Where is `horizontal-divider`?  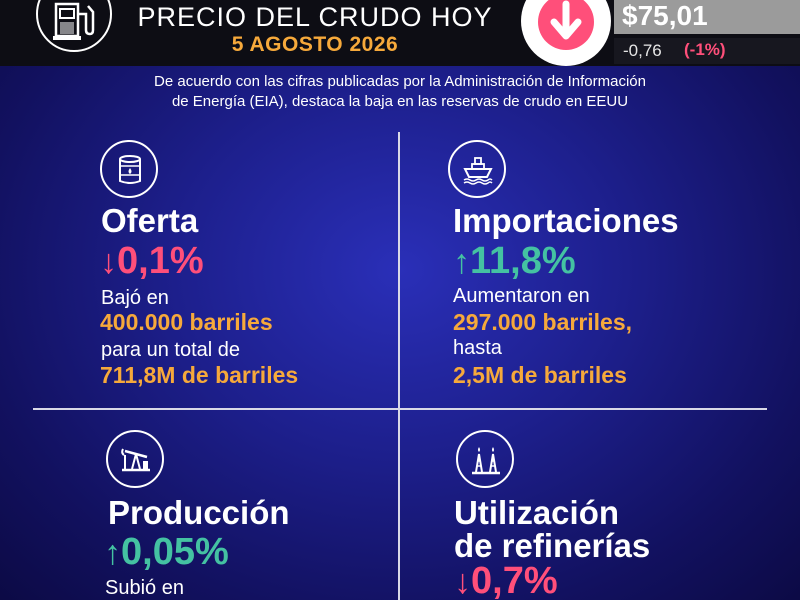
horizontal-divider is located at coordinates (400, 409).